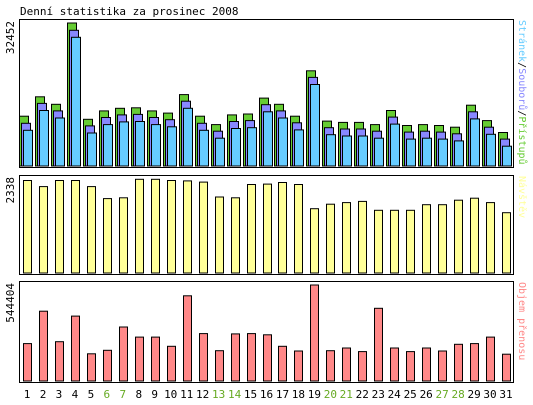  I want to click on x-tick-label-15: 15, so click(250, 394).